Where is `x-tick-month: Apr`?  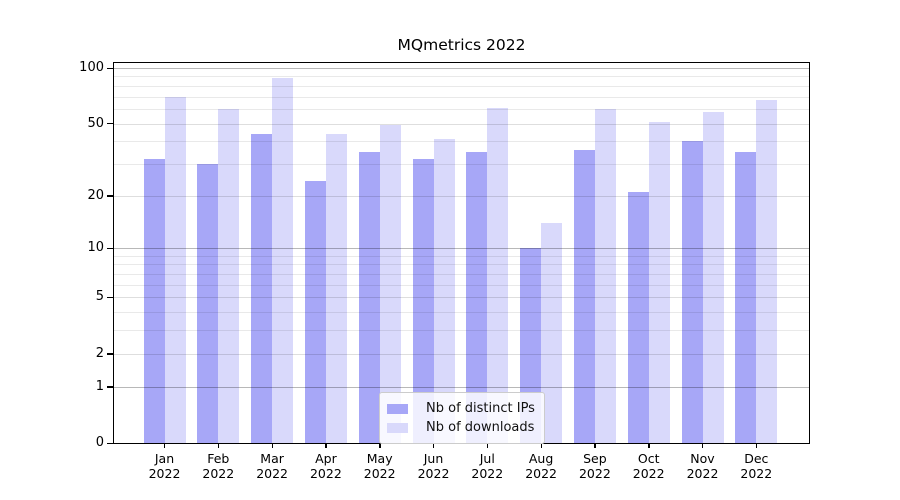
x-tick-month: Apr is located at coordinates (326, 458).